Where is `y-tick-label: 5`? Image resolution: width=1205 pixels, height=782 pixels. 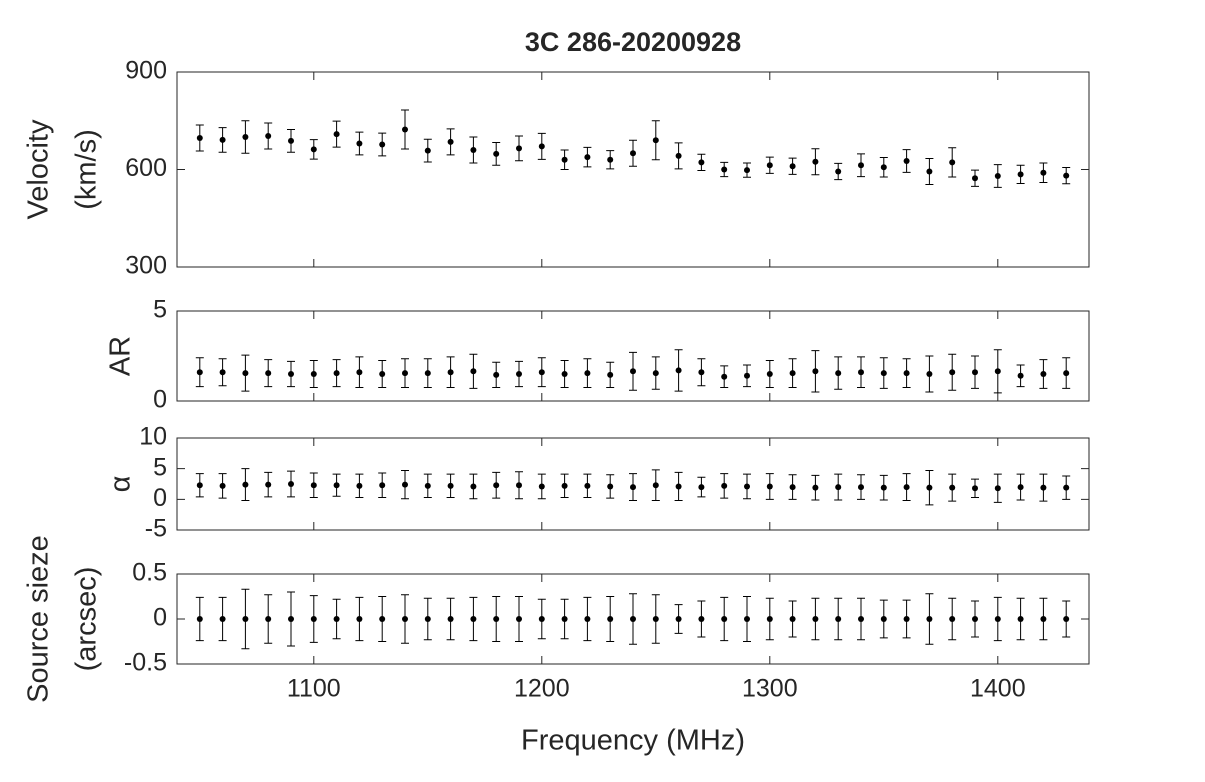 y-tick-label: 5 is located at coordinates (160, 310).